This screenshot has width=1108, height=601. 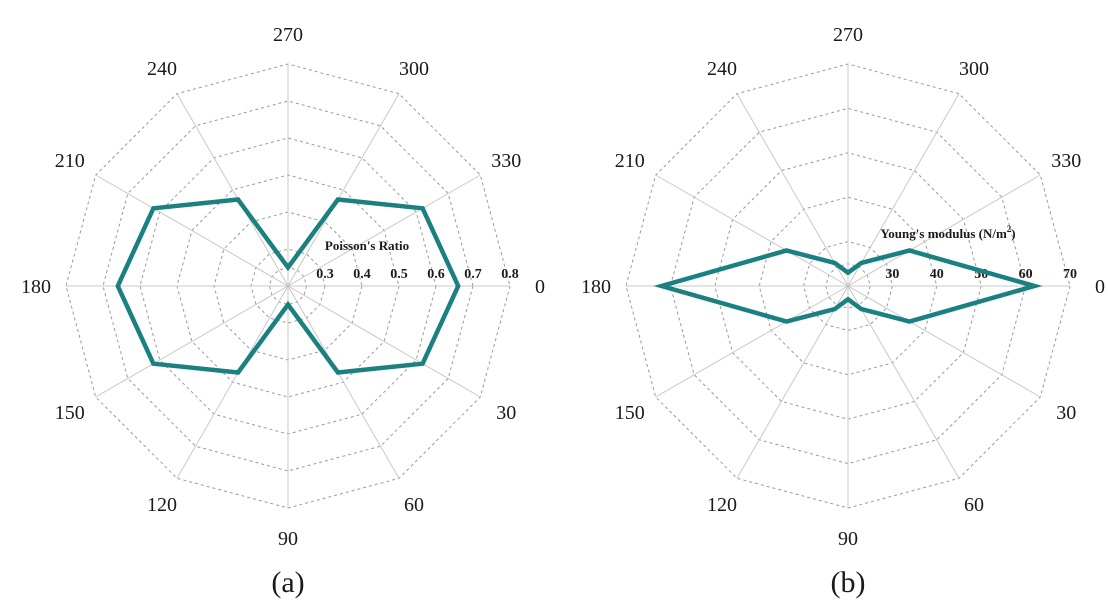 What do you see at coordinates (937, 274) in the screenshot?
I see `radial-tick-label: 40` at bounding box center [937, 274].